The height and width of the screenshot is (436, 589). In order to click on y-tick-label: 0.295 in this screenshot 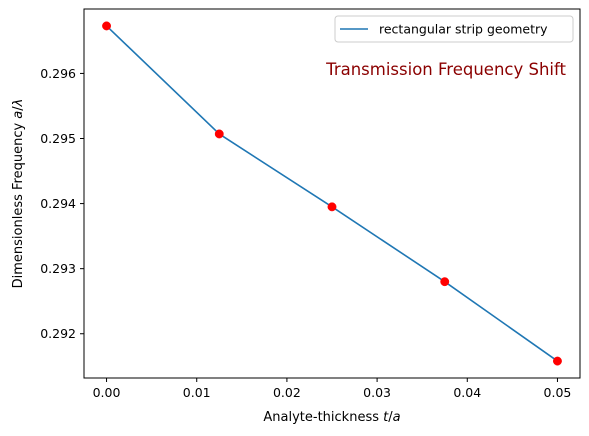, I will do `click(58, 138)`.